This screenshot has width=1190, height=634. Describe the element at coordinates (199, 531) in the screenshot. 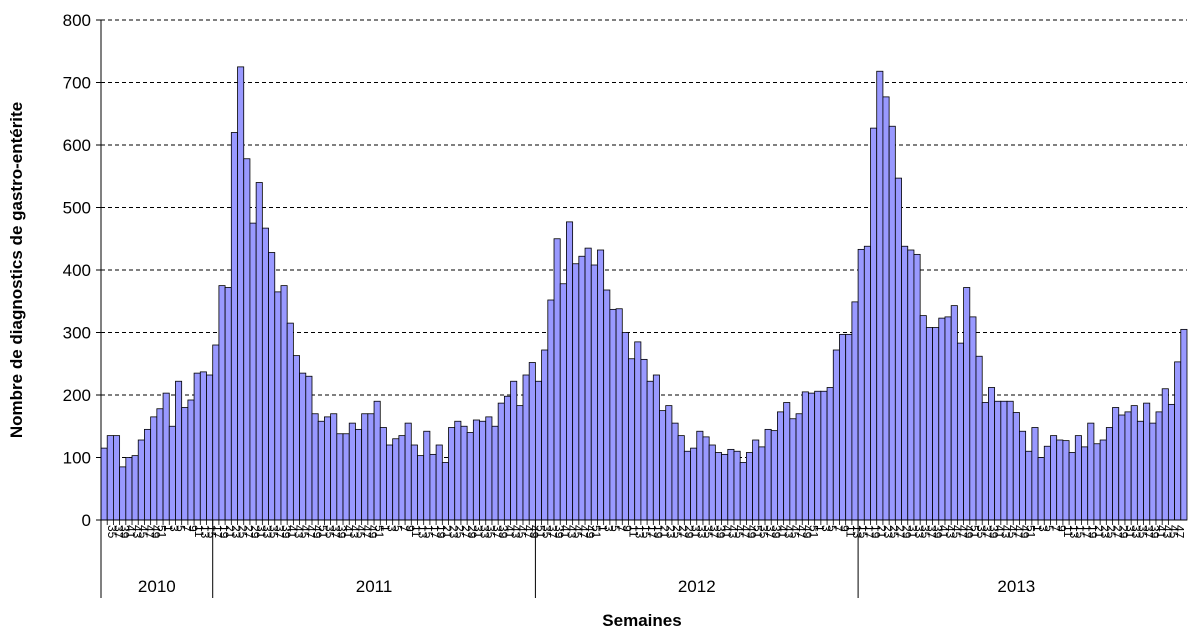

I see `week-label: 11` at that location.